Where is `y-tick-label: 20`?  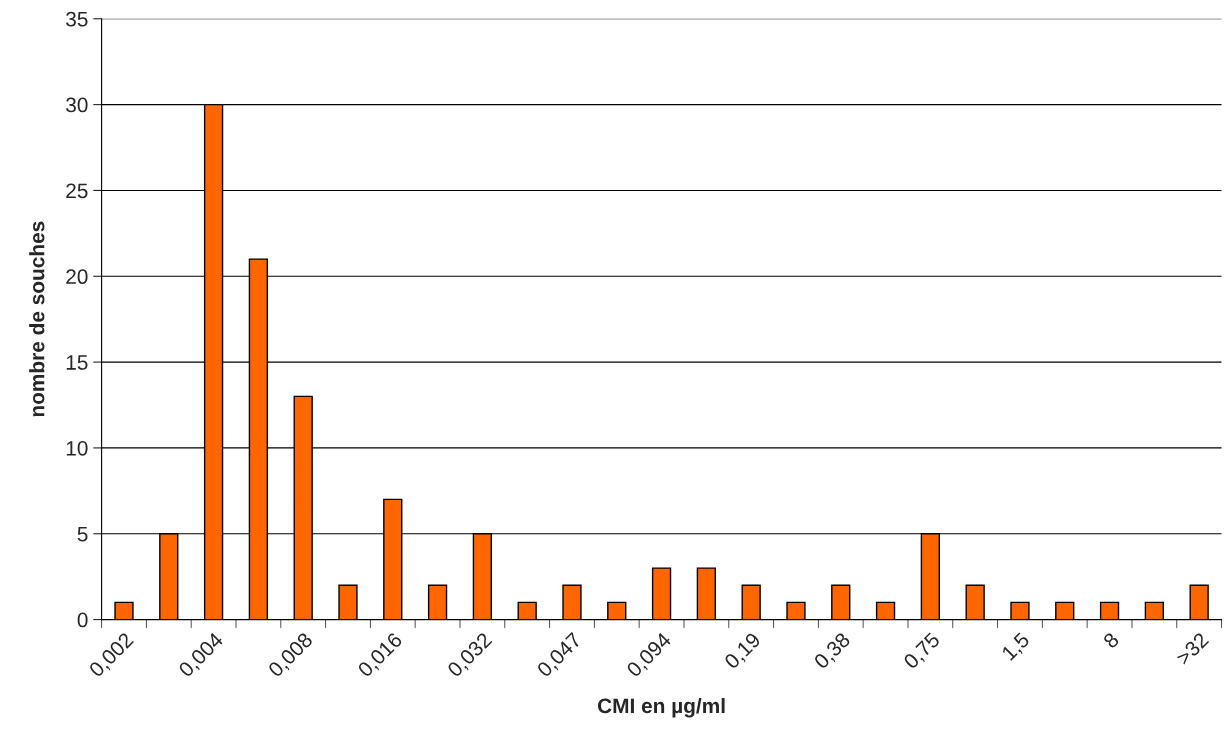 y-tick-label: 20 is located at coordinates (77, 277).